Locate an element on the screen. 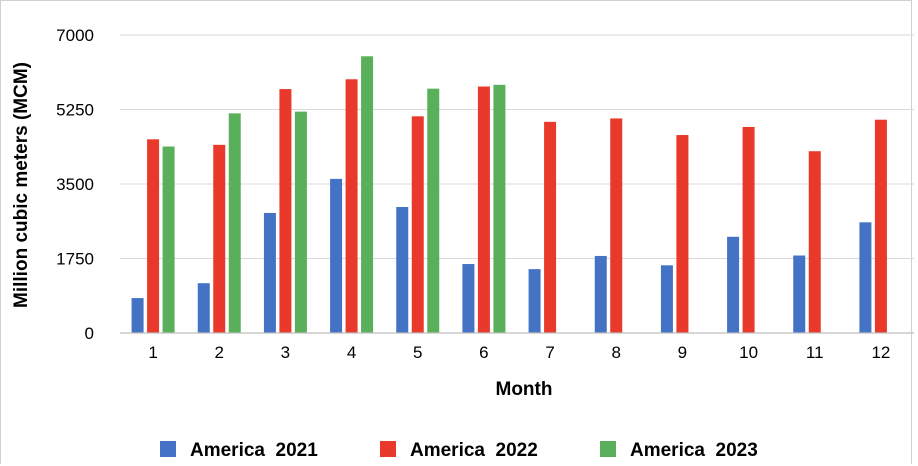 Image resolution: width=918 pixels, height=466 pixels. y-tick-label: 3500 is located at coordinates (75, 184).